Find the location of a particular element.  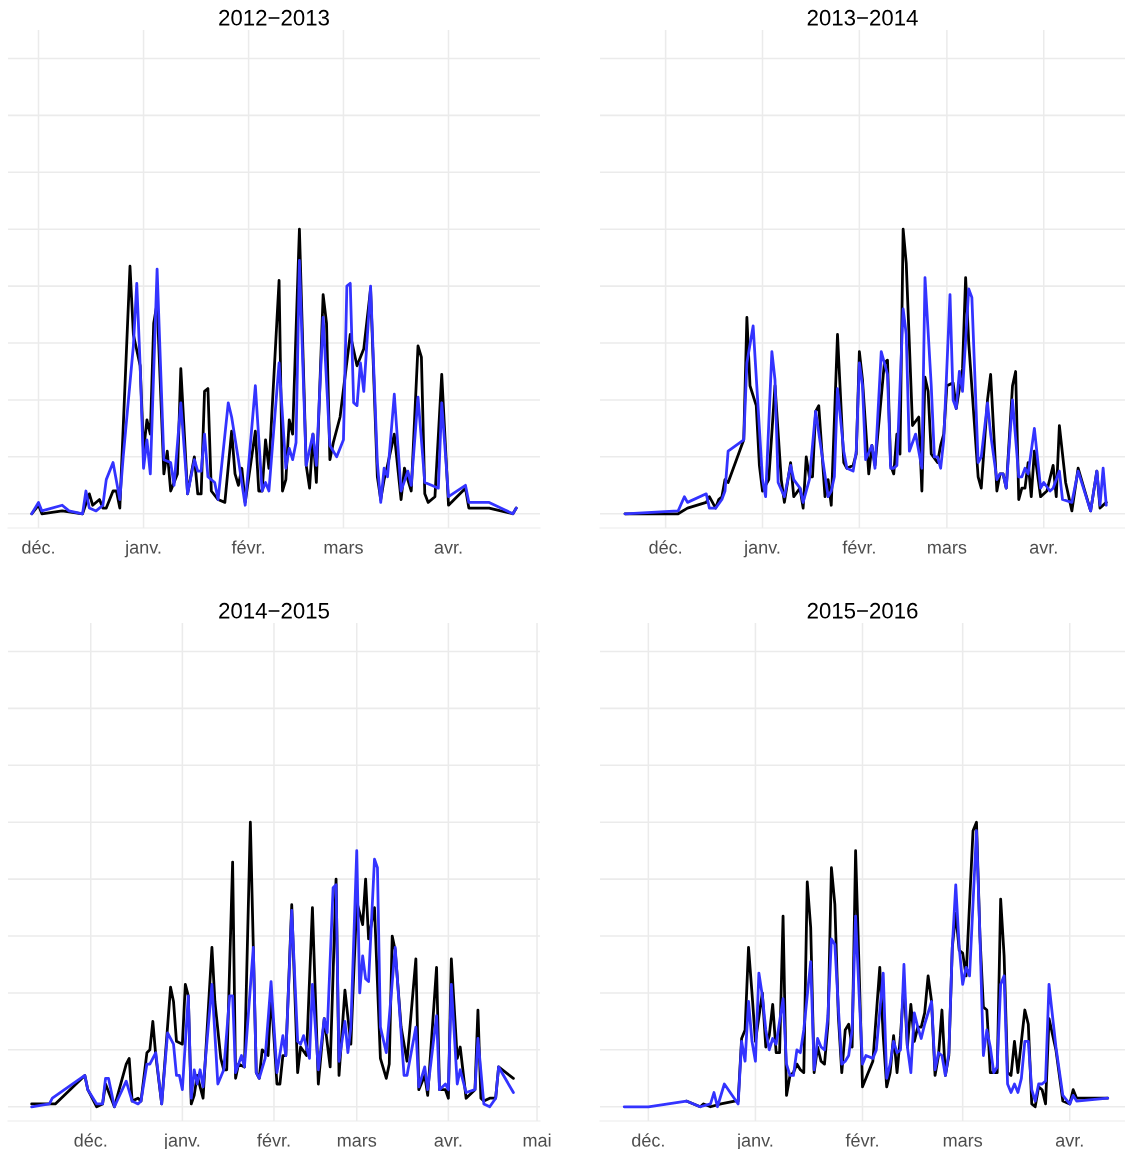

chart-title: 2013−2014 is located at coordinates (862, 17).